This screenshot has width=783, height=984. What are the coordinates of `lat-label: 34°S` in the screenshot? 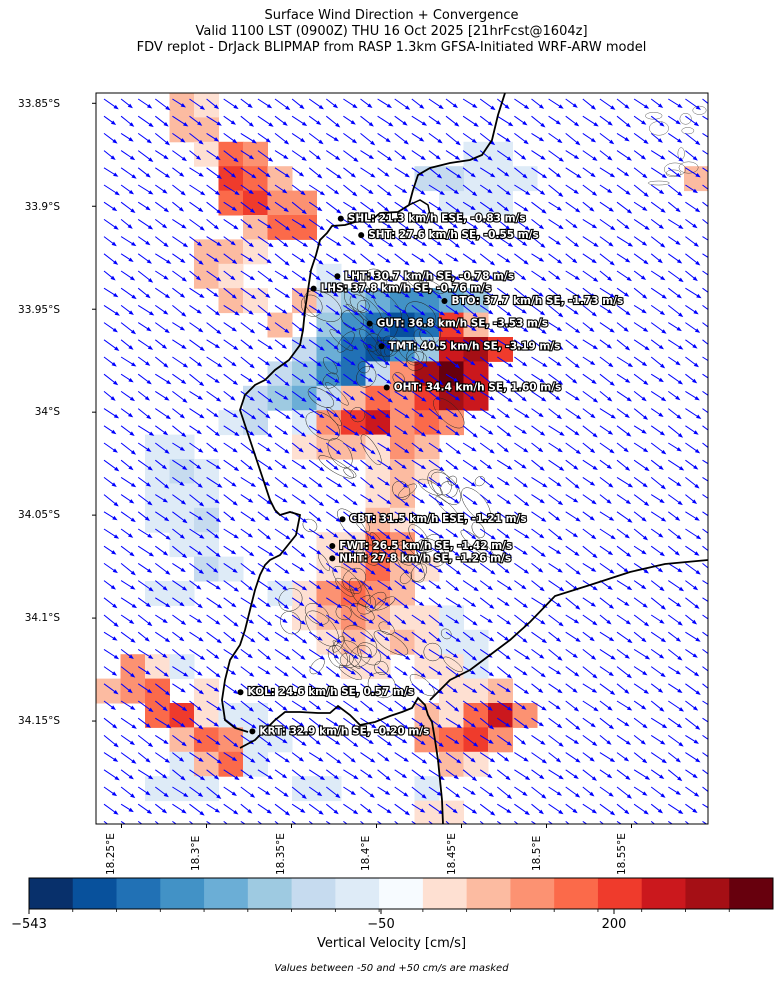 It's located at (47, 412).